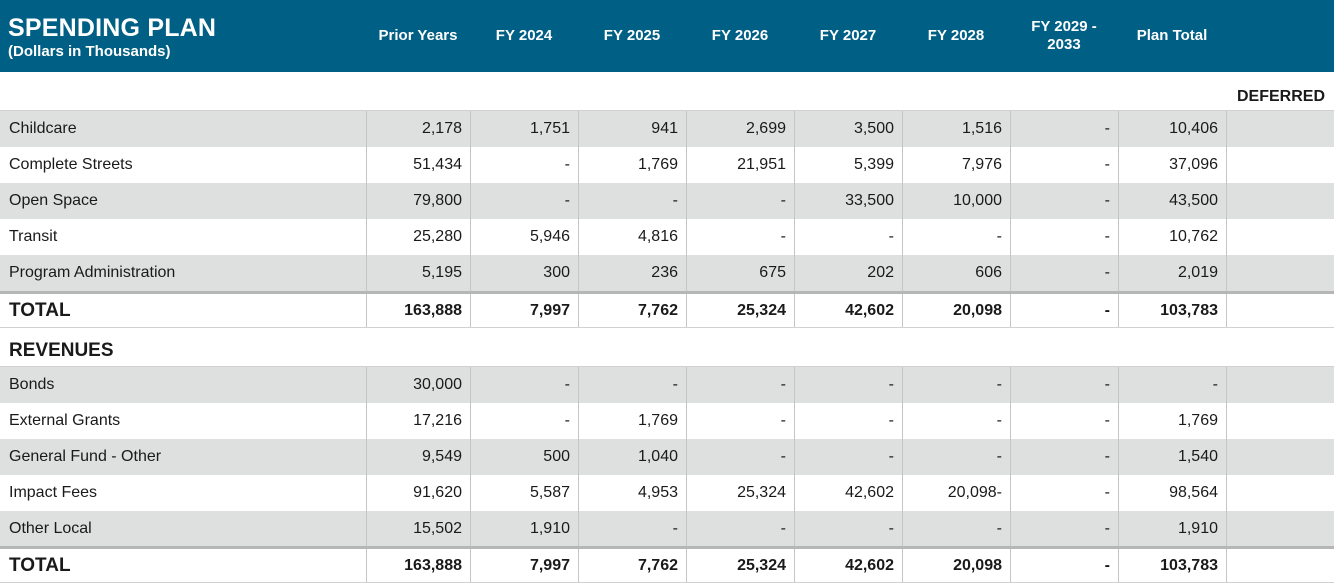 This screenshot has height=586, width=1334. I want to click on table-cell: 51,434, so click(418, 165).